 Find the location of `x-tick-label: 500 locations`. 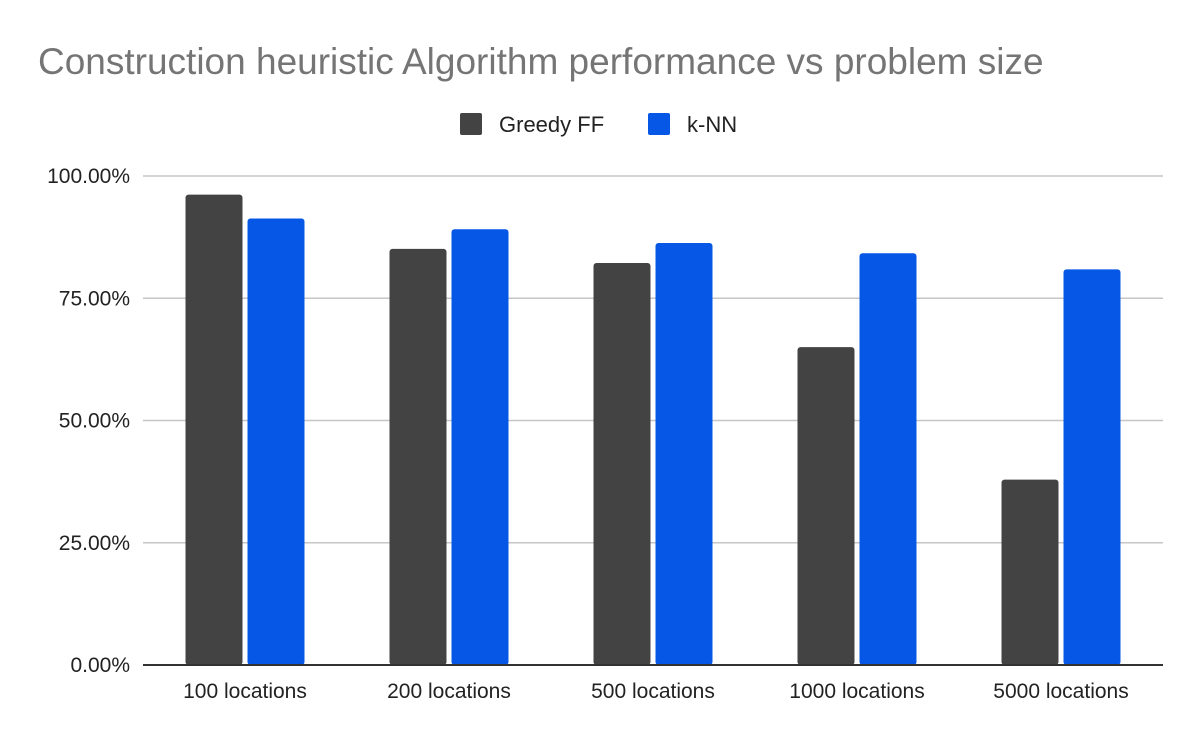

x-tick-label: 500 locations is located at coordinates (653, 691).